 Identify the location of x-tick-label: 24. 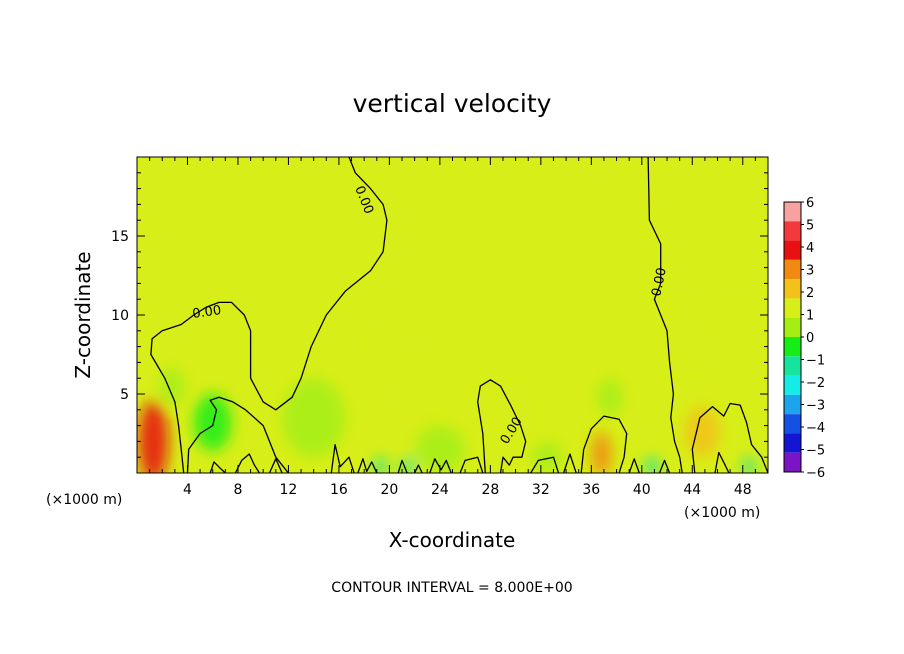
(440, 490).